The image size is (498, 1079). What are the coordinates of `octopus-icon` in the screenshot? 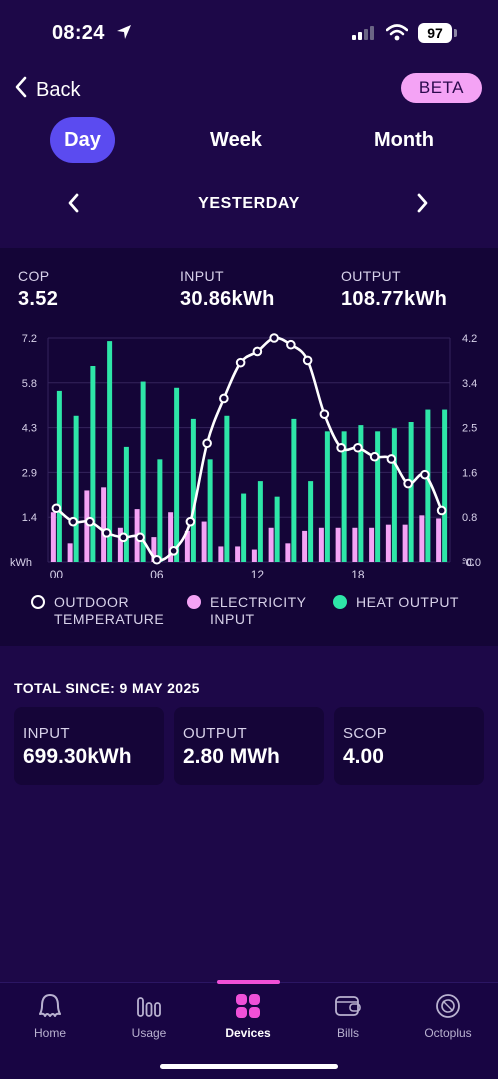 It's located at (50, 1006).